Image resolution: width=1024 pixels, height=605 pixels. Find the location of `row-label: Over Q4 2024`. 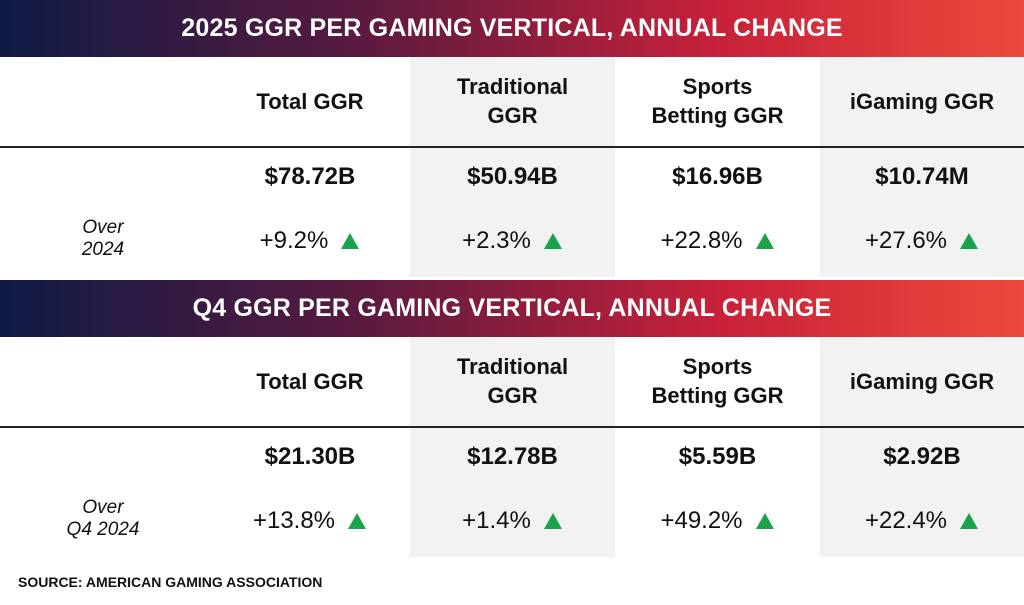

row-label: Over Q4 2024 is located at coordinates (103, 519).